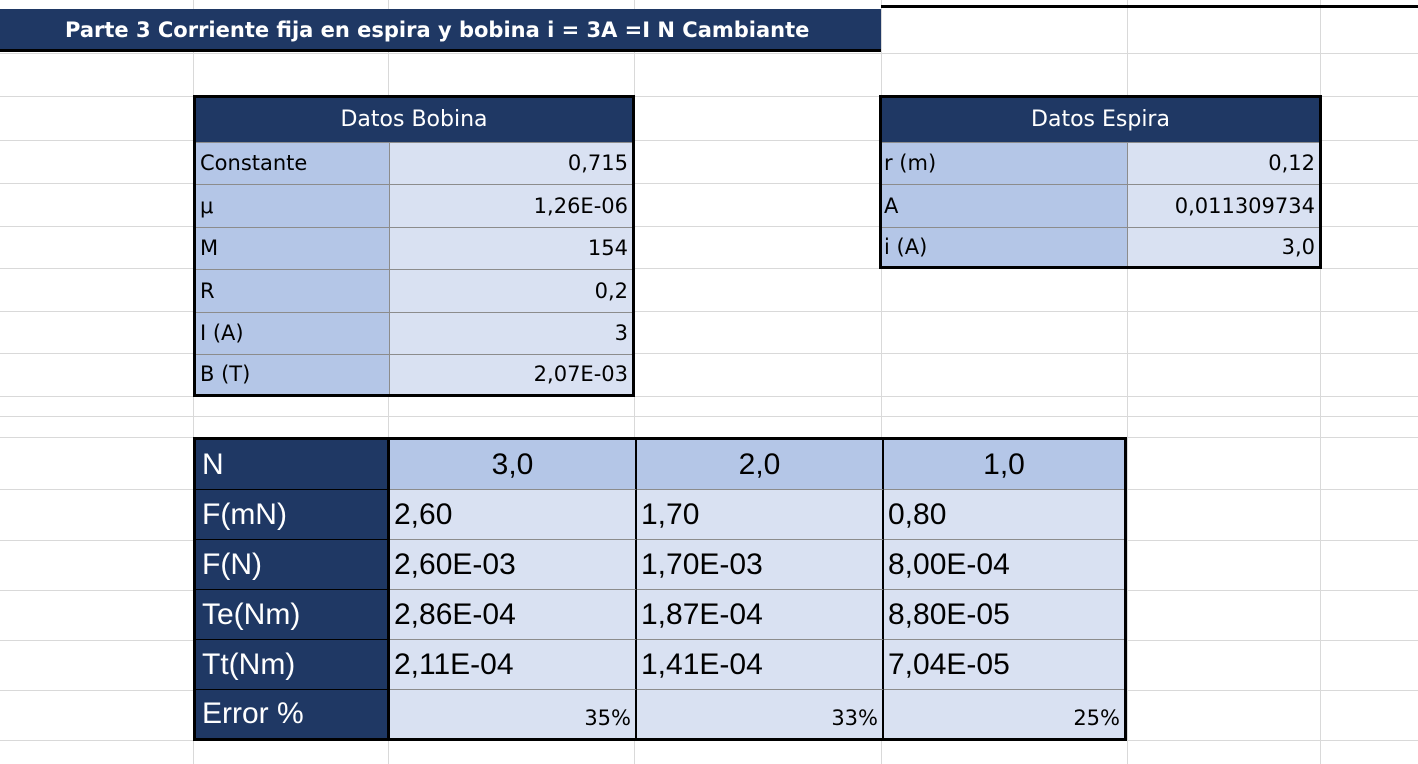  I want to click on error-row: Error % 35% 33% 25%, so click(660, 714).